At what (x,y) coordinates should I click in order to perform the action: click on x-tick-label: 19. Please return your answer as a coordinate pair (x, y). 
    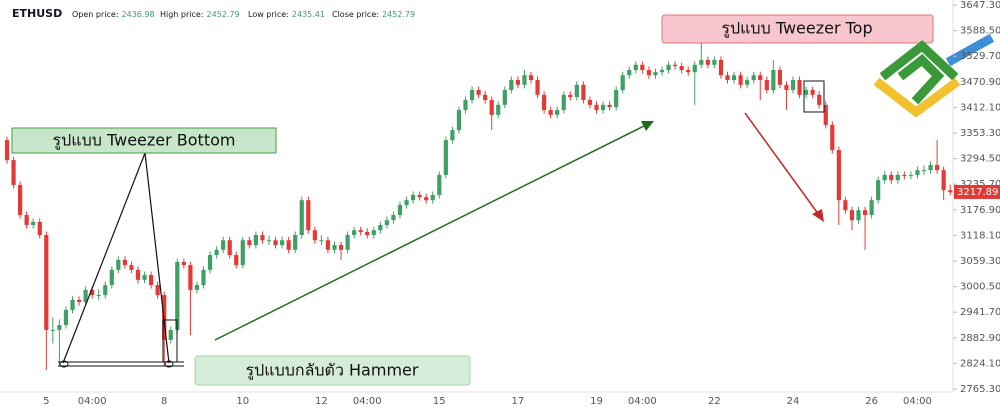
    Looking at the image, I should click on (596, 401).